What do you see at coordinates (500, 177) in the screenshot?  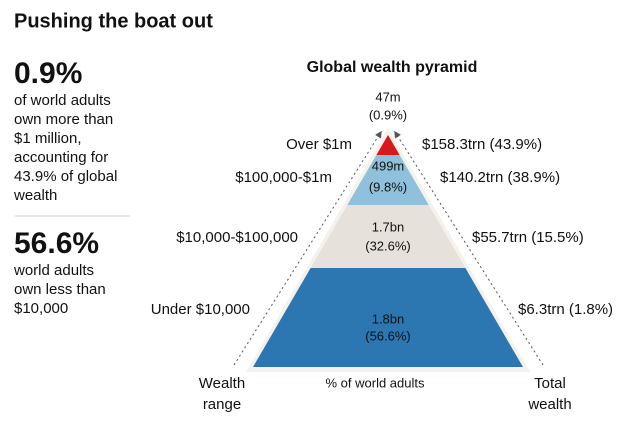 I see `wealth-label: $140.2trn (38.9%)` at bounding box center [500, 177].